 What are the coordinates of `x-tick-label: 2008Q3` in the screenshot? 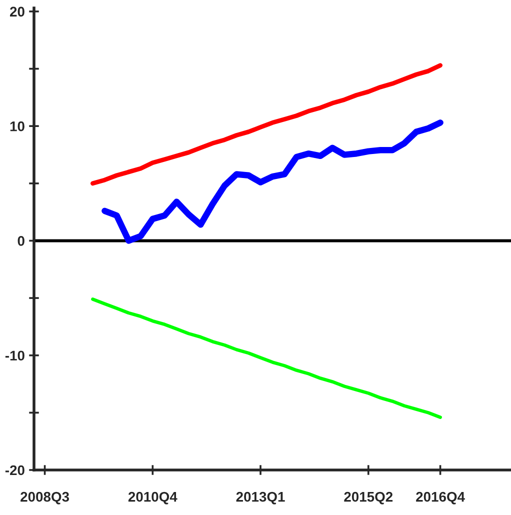 It's located at (44, 498).